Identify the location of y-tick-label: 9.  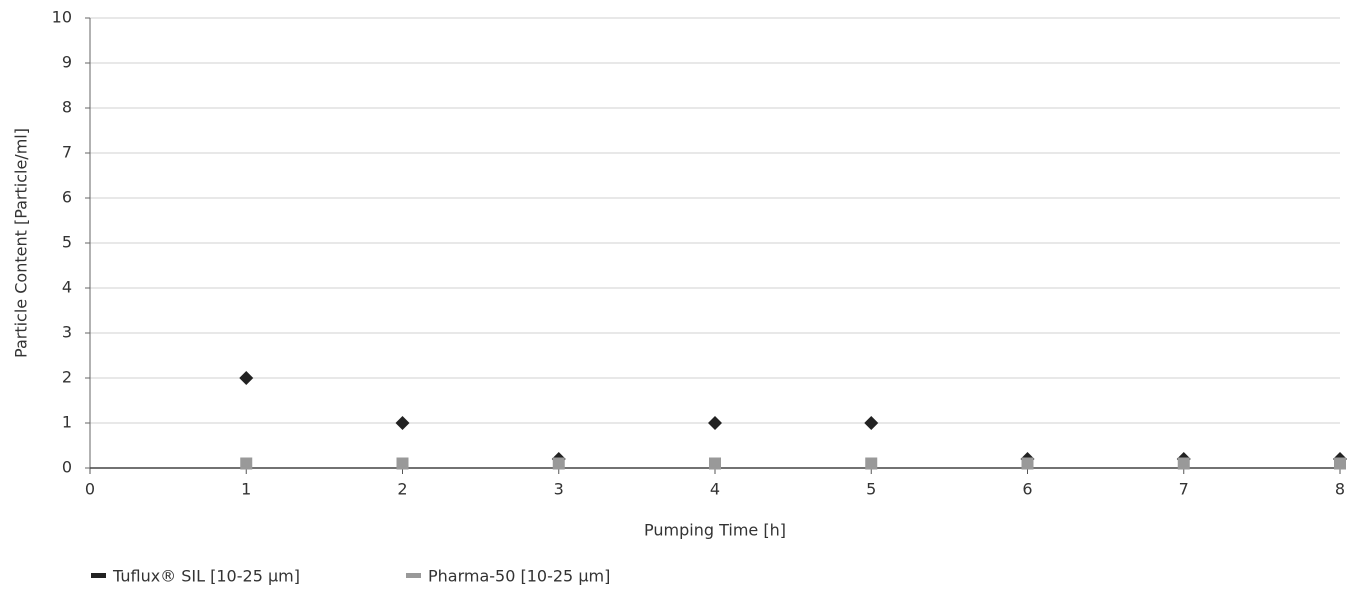
(67, 62).